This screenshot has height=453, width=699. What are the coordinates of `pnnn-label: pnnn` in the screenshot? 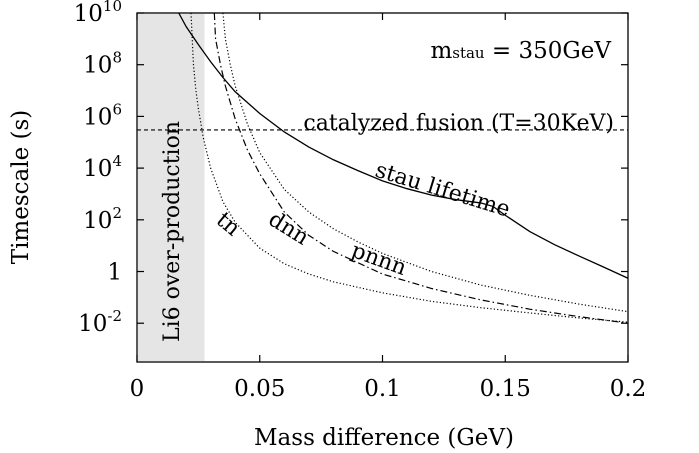 It's located at (379, 259).